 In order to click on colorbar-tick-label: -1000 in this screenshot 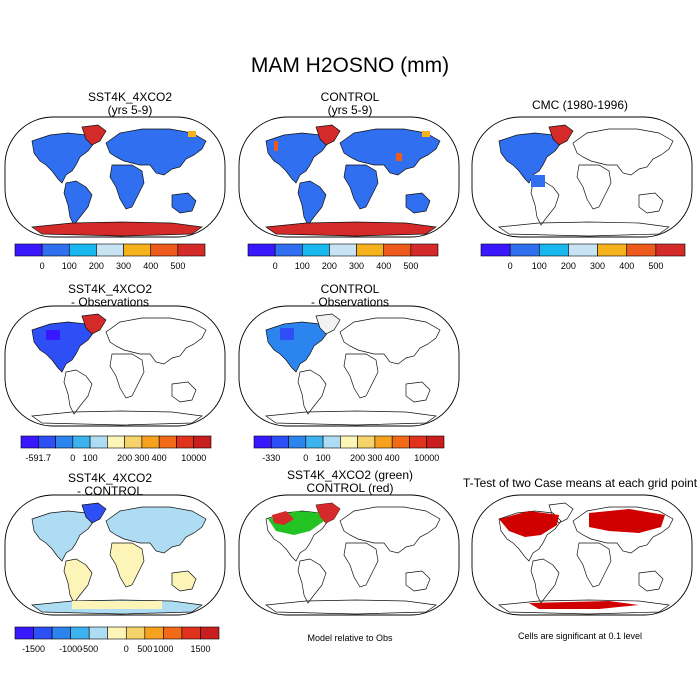, I will do `click(70, 649)`.